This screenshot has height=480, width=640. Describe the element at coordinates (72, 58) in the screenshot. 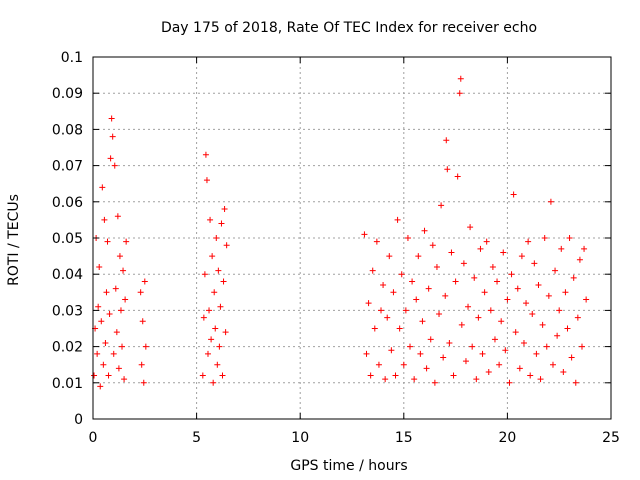

I see `y-tick-label: 0.1` at that location.